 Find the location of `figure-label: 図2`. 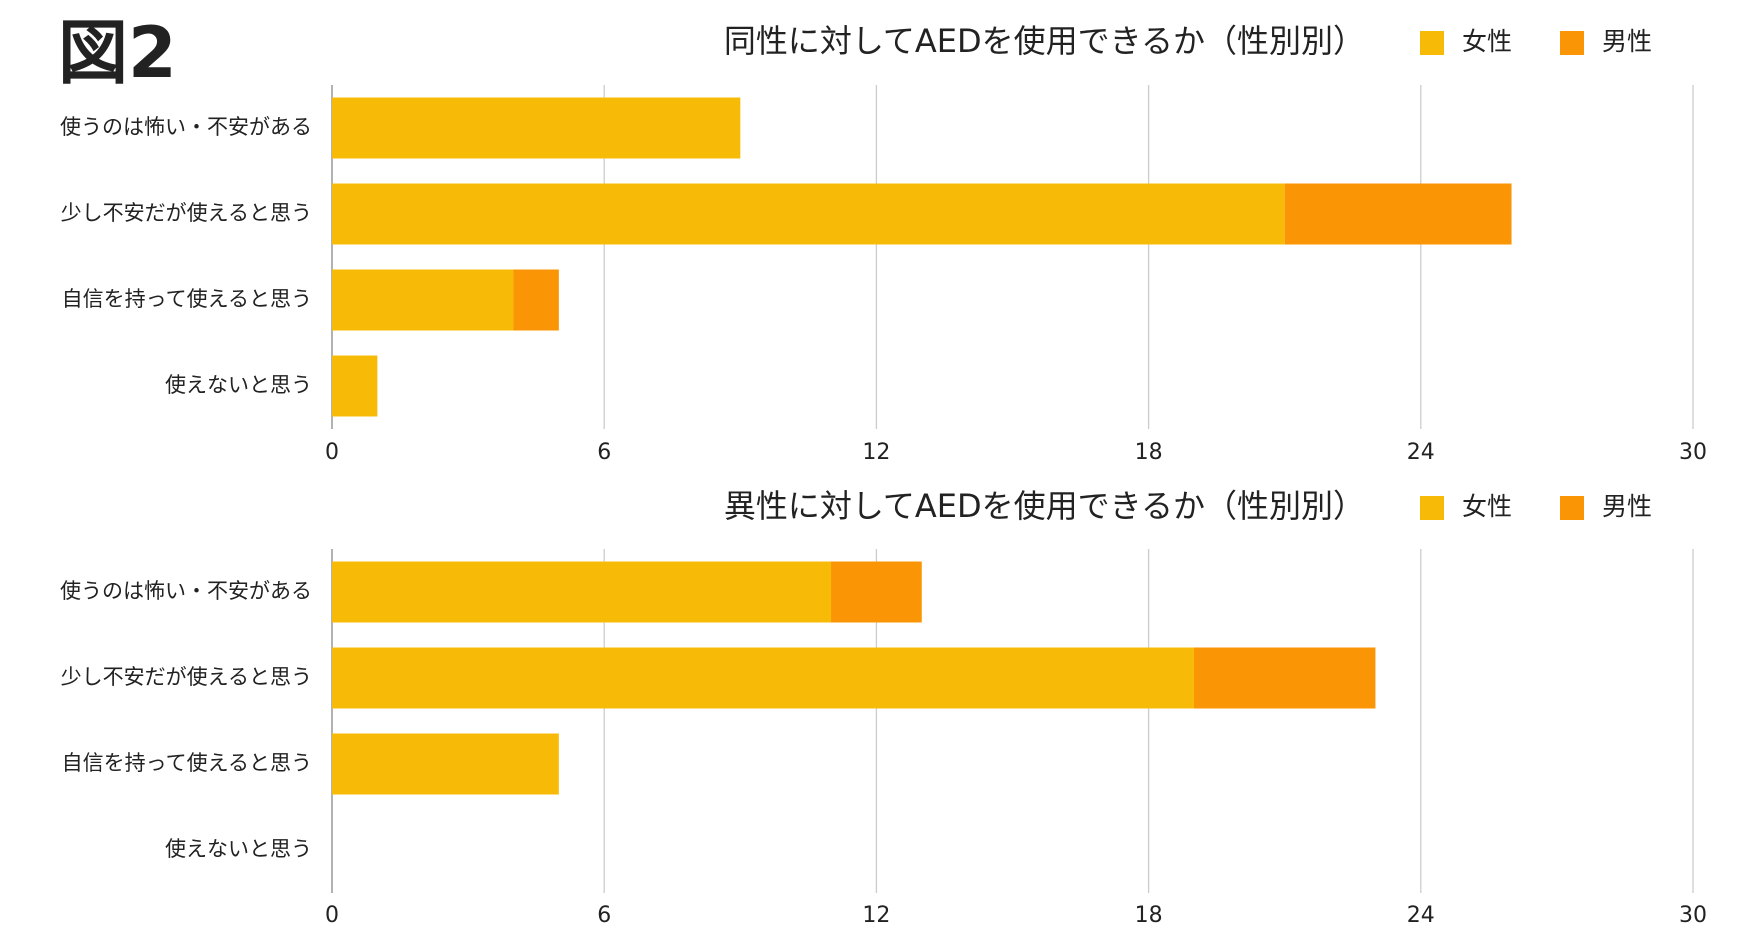

figure-label: 図2 is located at coordinates (117, 53).